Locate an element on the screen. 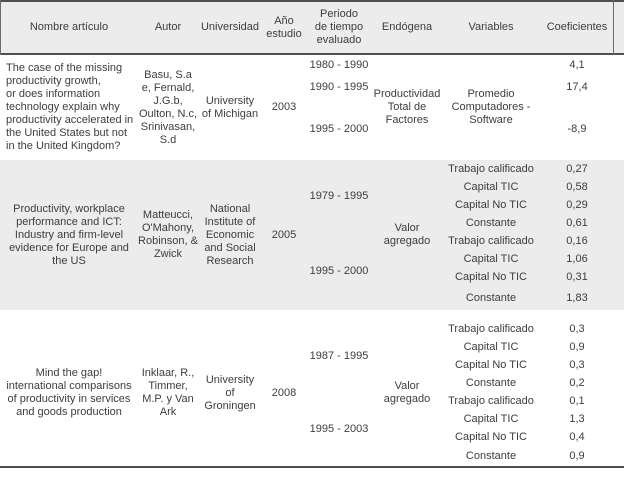 The image size is (624, 477). coefficient: 0,61 is located at coordinates (577, 222).